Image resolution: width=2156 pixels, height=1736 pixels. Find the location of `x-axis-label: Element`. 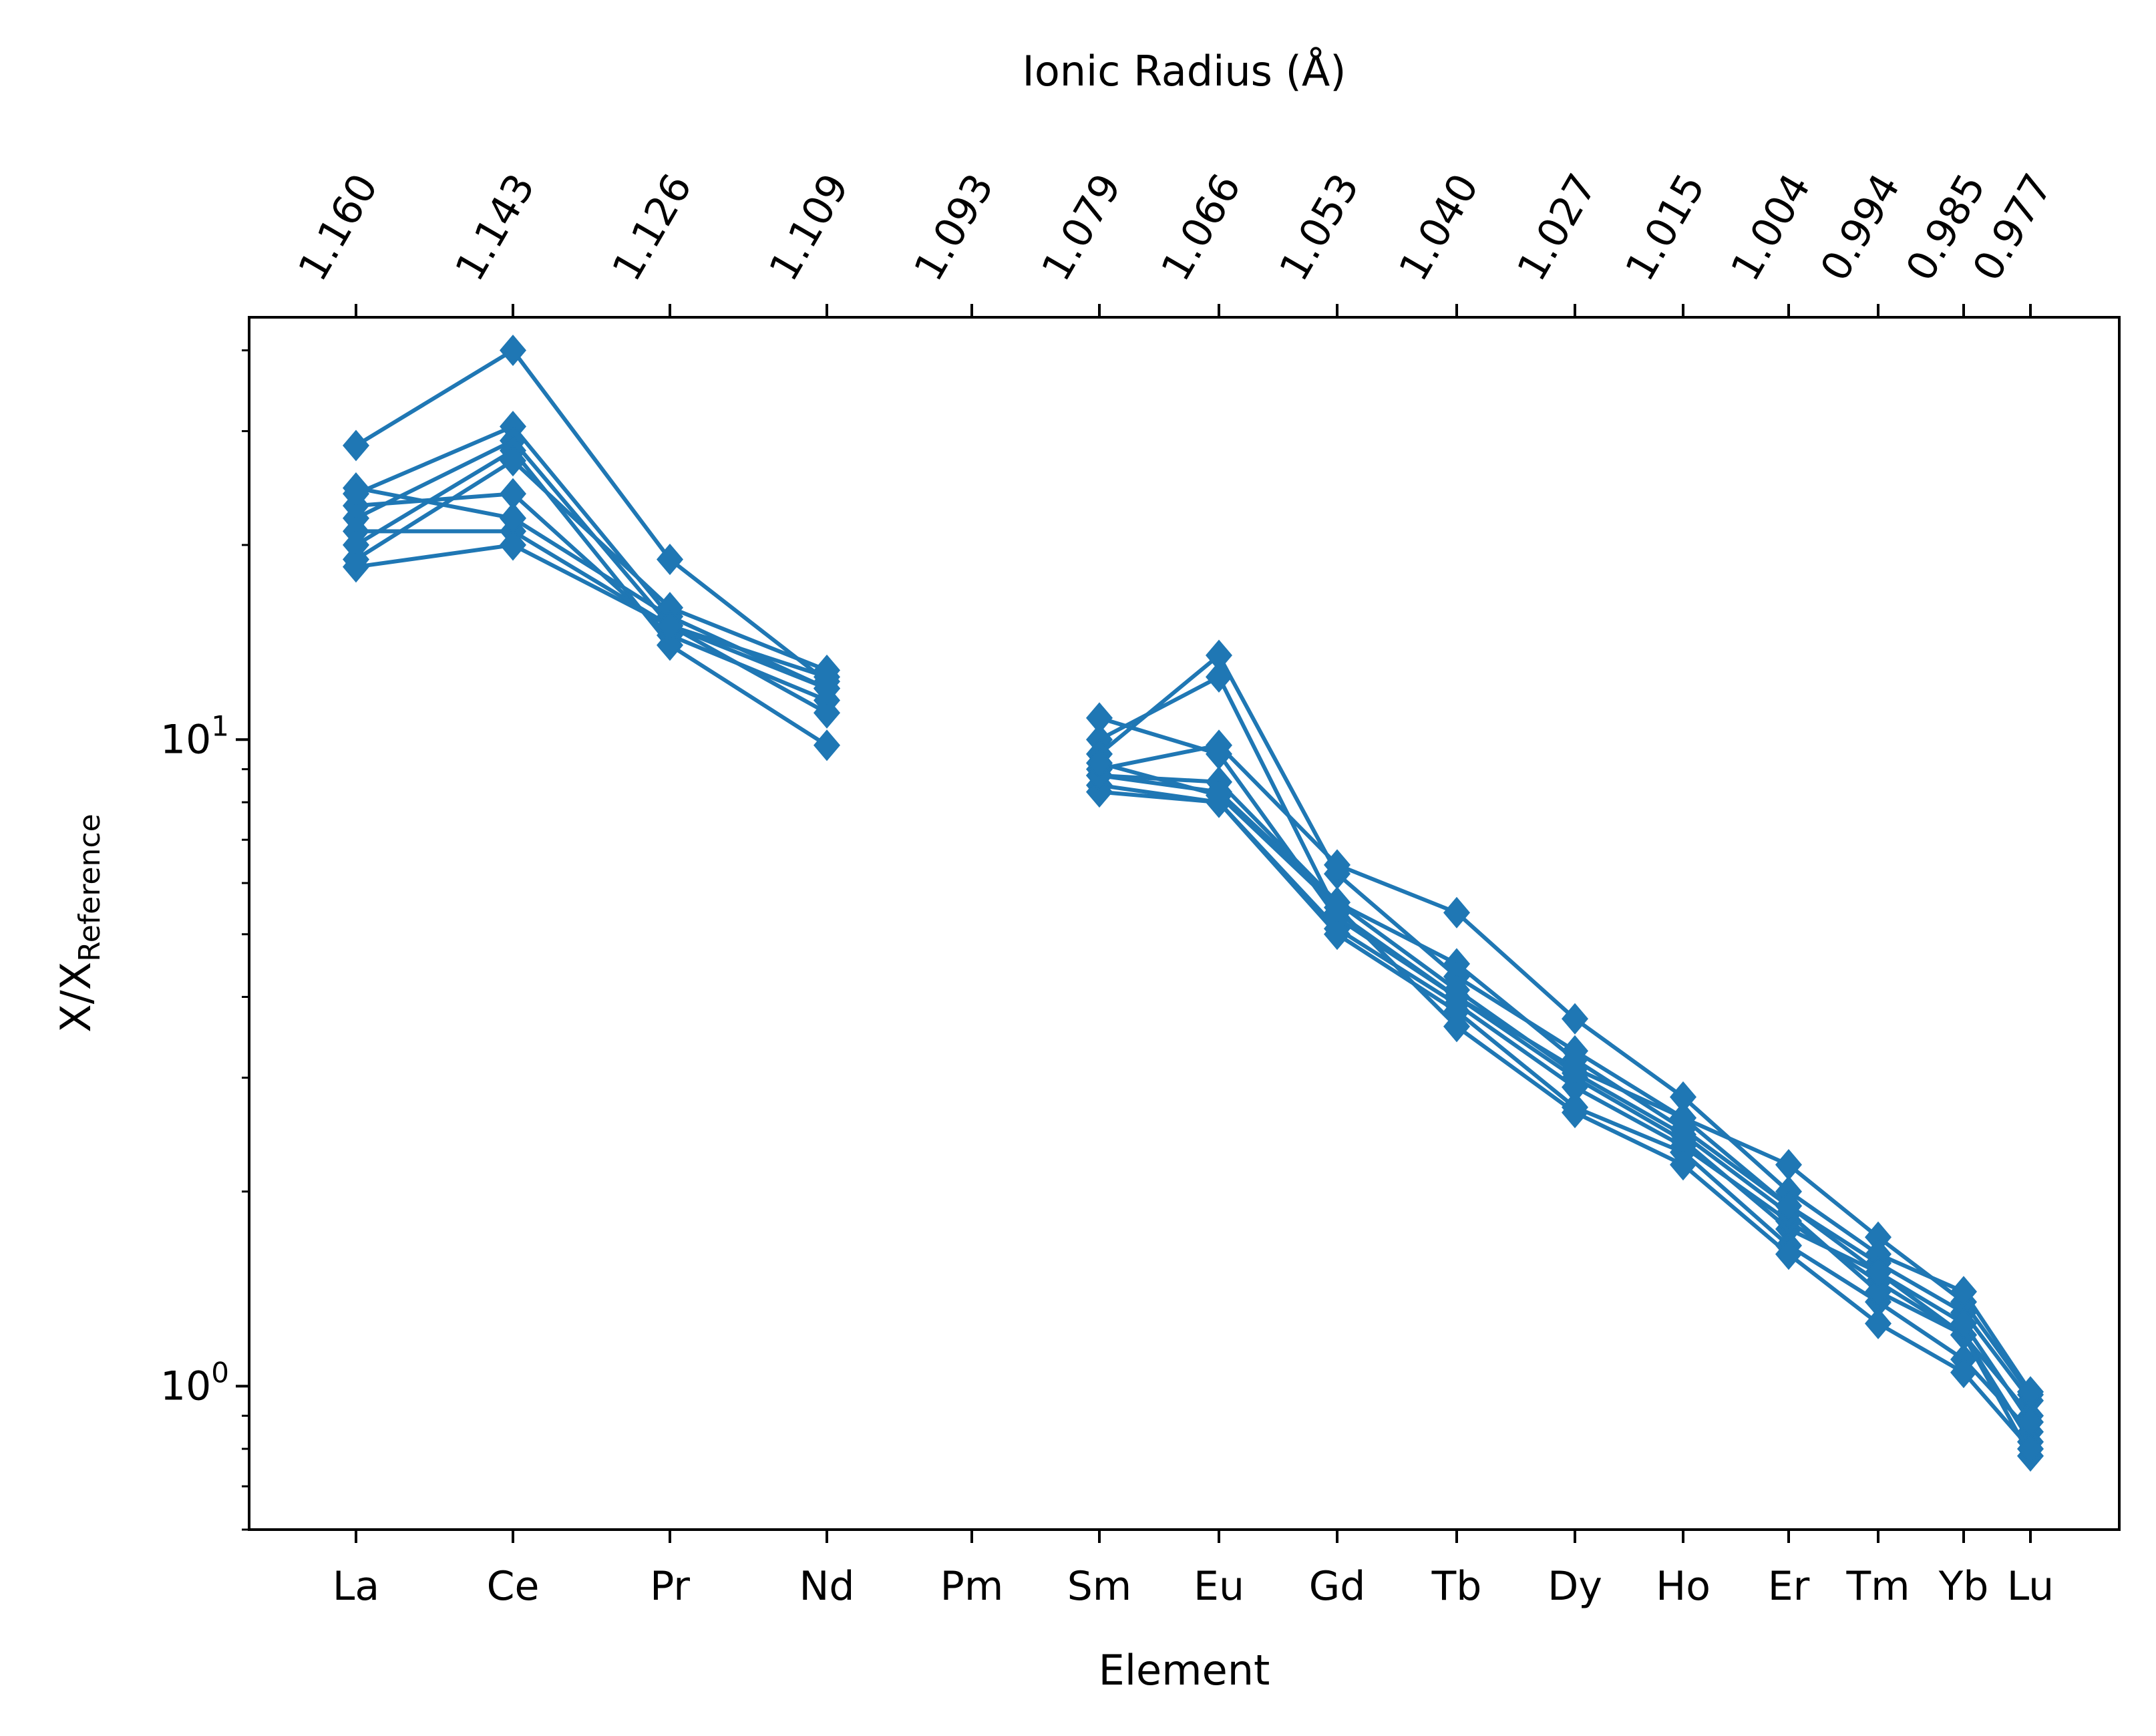

x-axis-label: Element is located at coordinates (1184, 1671).